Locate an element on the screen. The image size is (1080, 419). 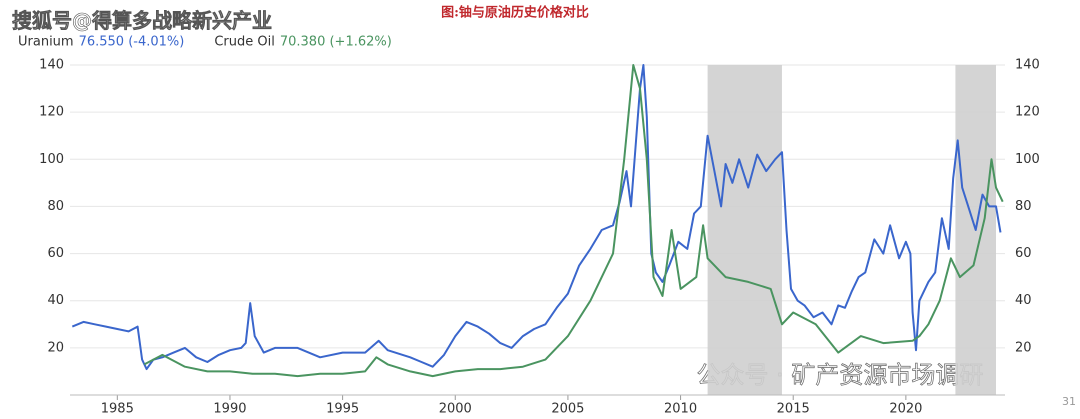
y2-tick-label: 20 is located at coordinates (1023, 347).